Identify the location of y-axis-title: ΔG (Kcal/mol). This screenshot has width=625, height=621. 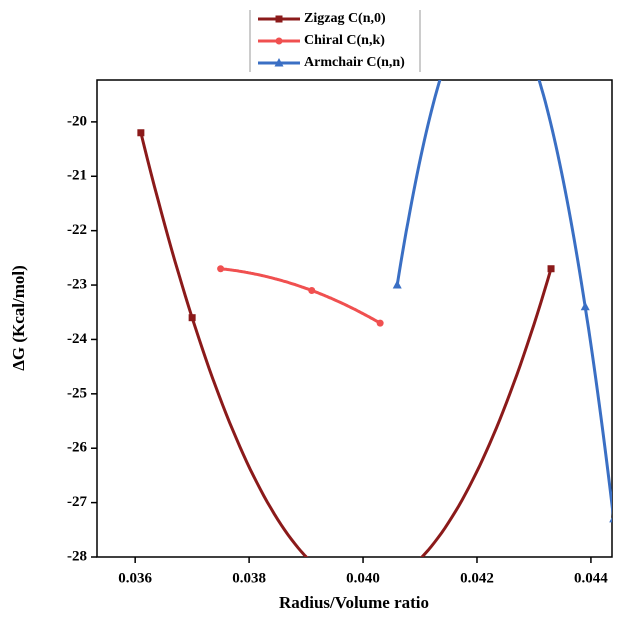
(18, 318).